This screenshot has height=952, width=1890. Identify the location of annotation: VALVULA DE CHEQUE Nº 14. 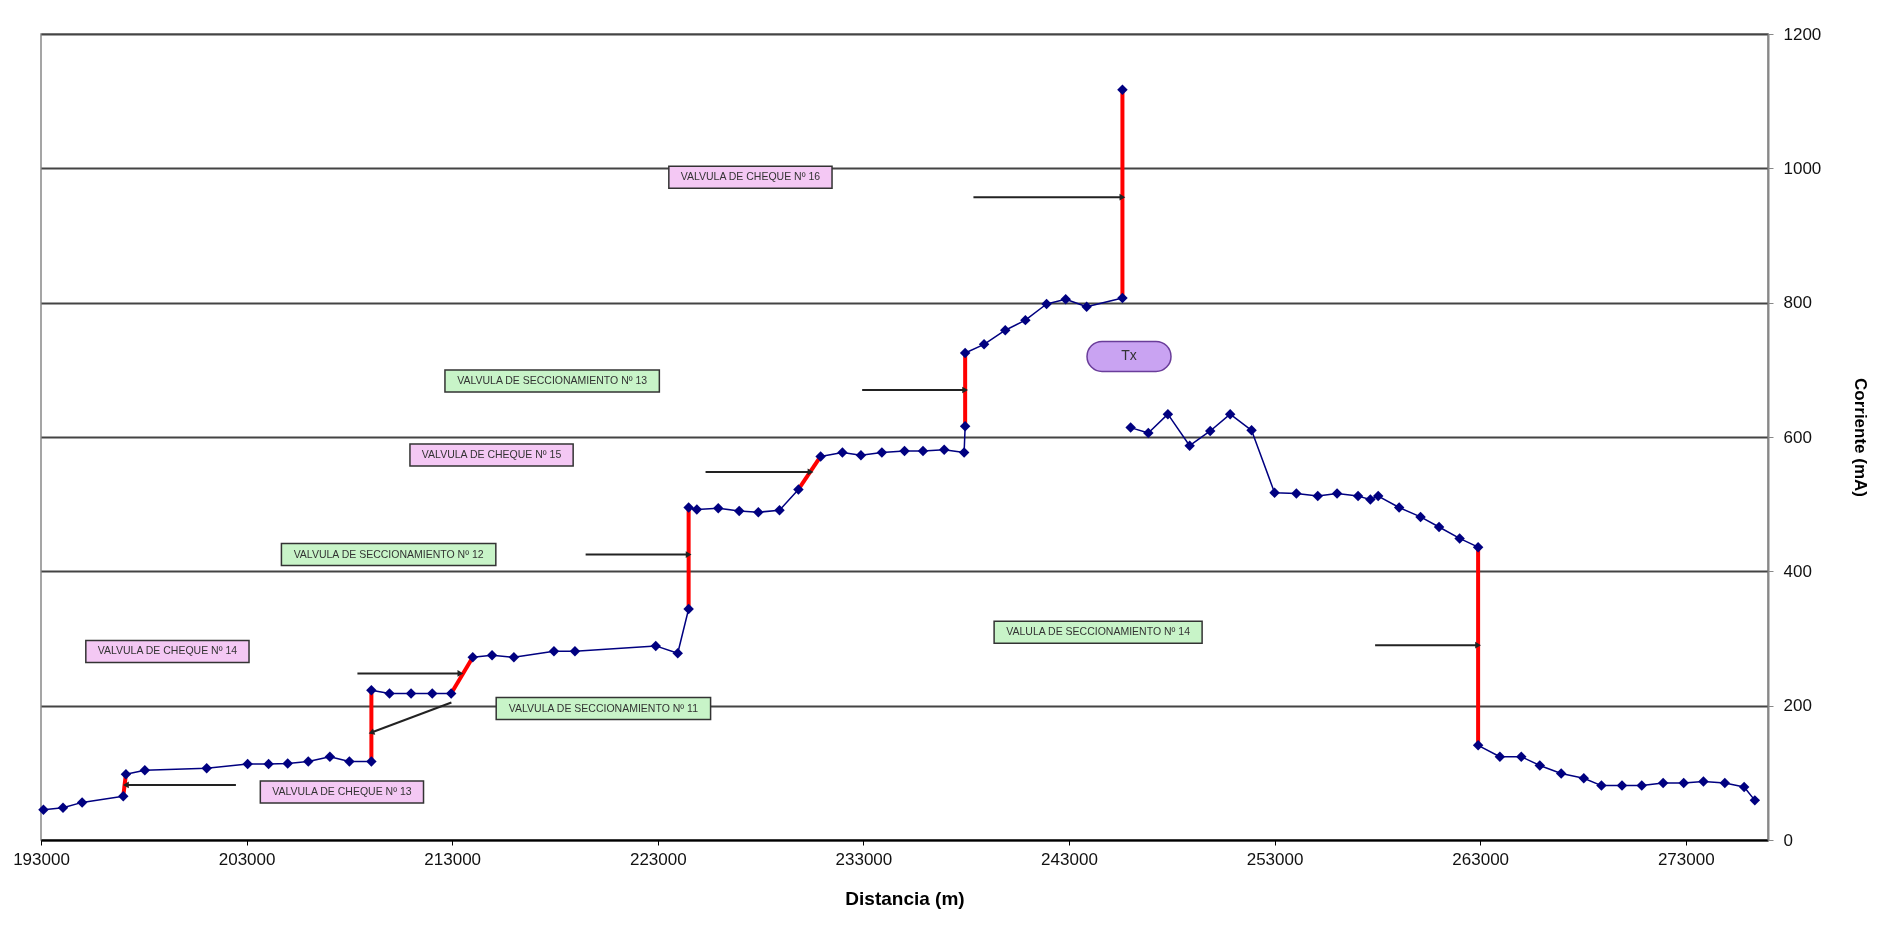
(167, 650).